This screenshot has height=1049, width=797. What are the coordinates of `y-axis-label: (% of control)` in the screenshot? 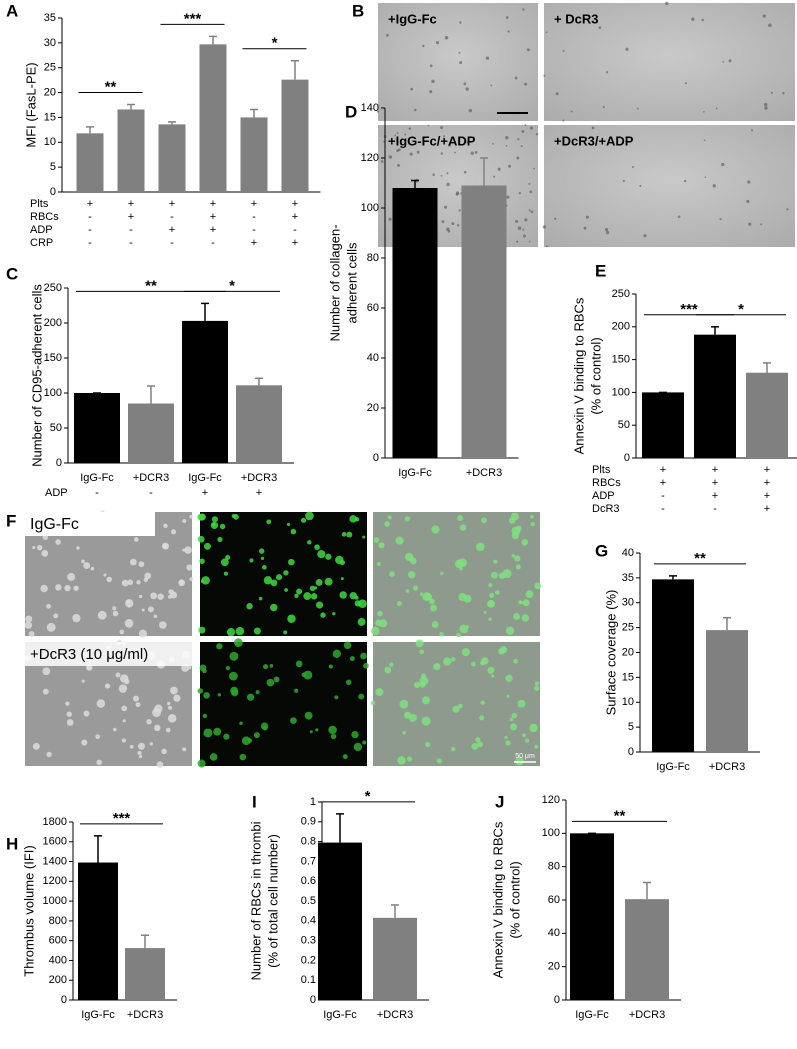 It's located at (595, 375).